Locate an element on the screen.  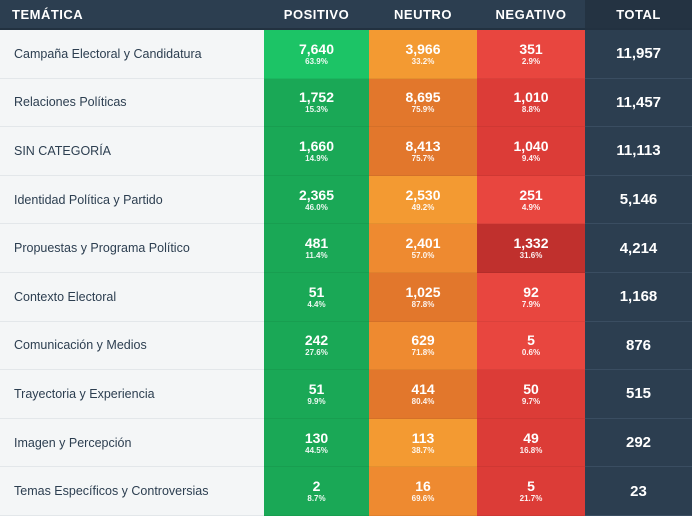
percent-value: 49.2% is located at coordinates (423, 207).